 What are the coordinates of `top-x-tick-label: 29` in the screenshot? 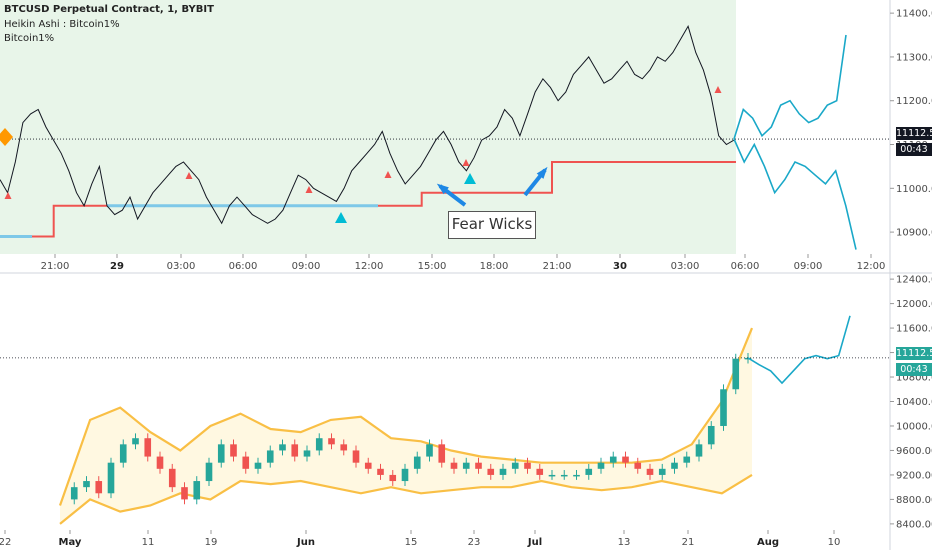 It's located at (117, 266).